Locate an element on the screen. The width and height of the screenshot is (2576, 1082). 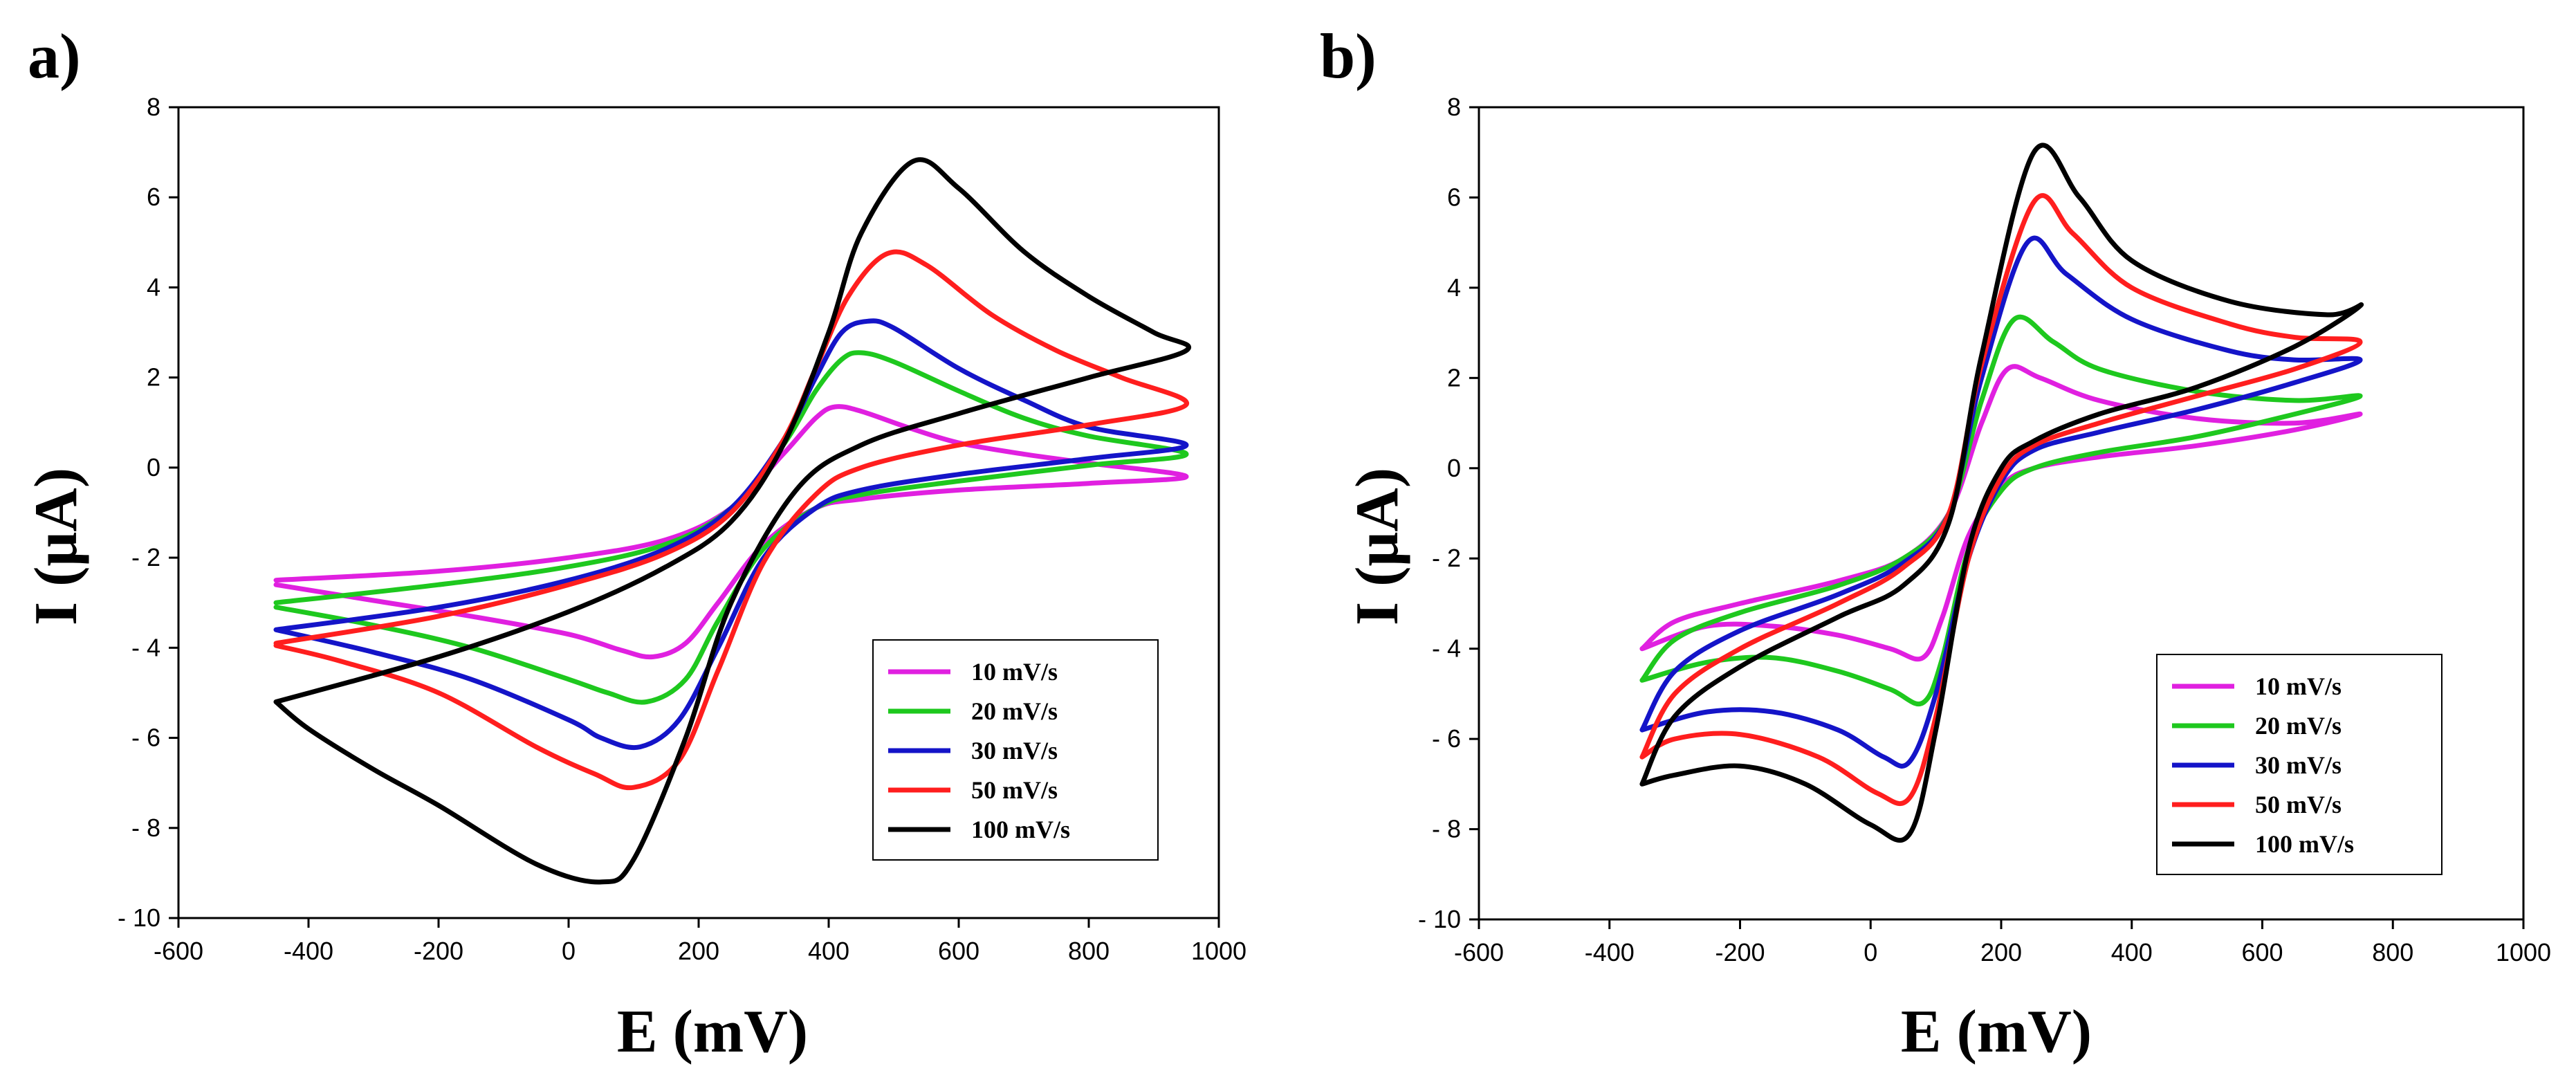
cv-curve-20-mv-s is located at coordinates (2001, 510).